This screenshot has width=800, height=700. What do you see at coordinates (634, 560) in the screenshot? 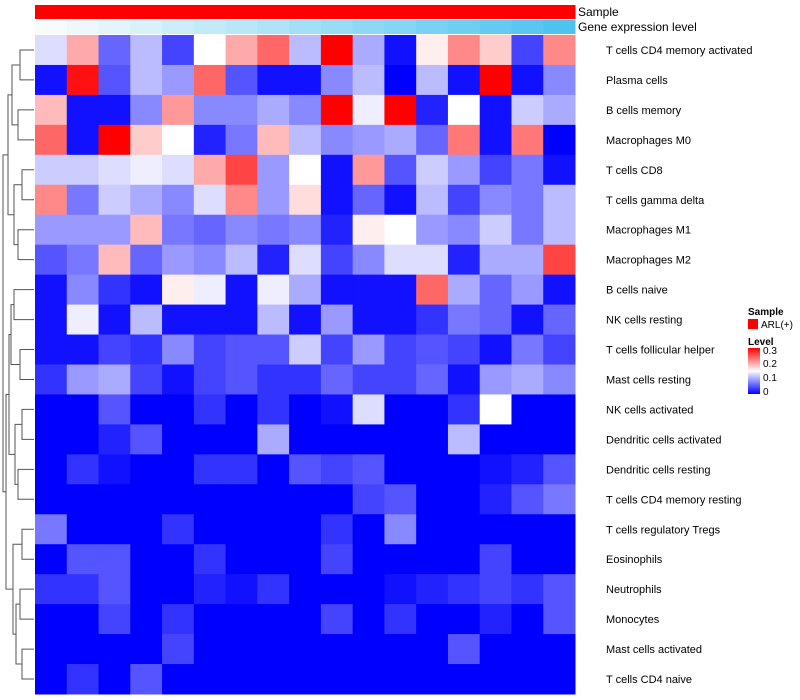
I see `row-label: Eosinophils` at bounding box center [634, 560].